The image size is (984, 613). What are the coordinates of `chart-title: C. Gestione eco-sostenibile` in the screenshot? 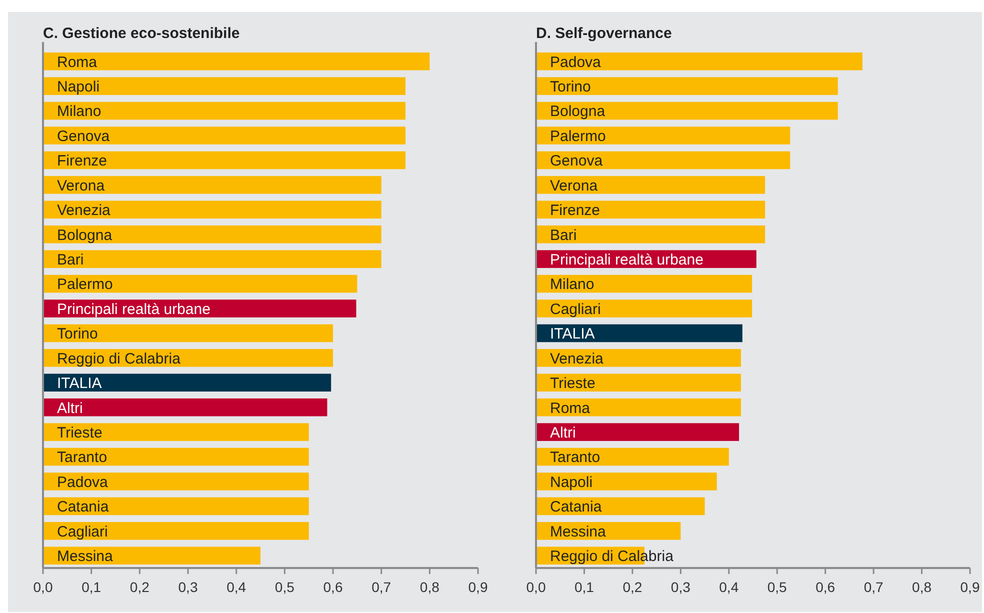 It's located at (141, 33).